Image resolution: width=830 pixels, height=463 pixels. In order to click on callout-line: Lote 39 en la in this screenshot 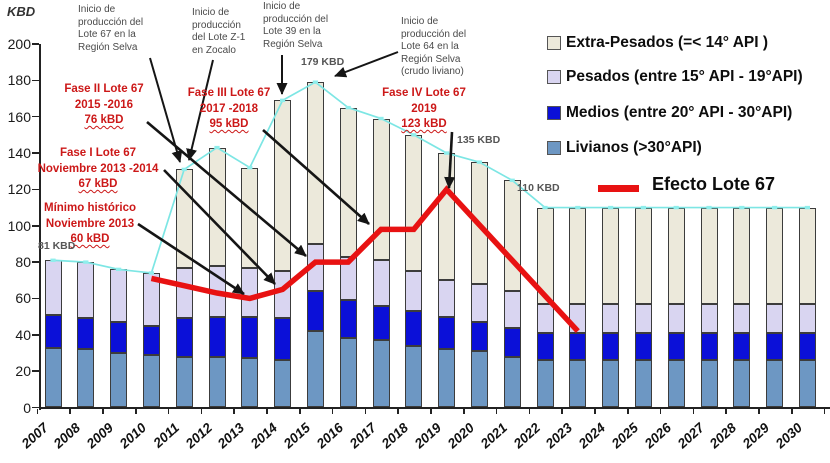, I will do `click(292, 31)`.